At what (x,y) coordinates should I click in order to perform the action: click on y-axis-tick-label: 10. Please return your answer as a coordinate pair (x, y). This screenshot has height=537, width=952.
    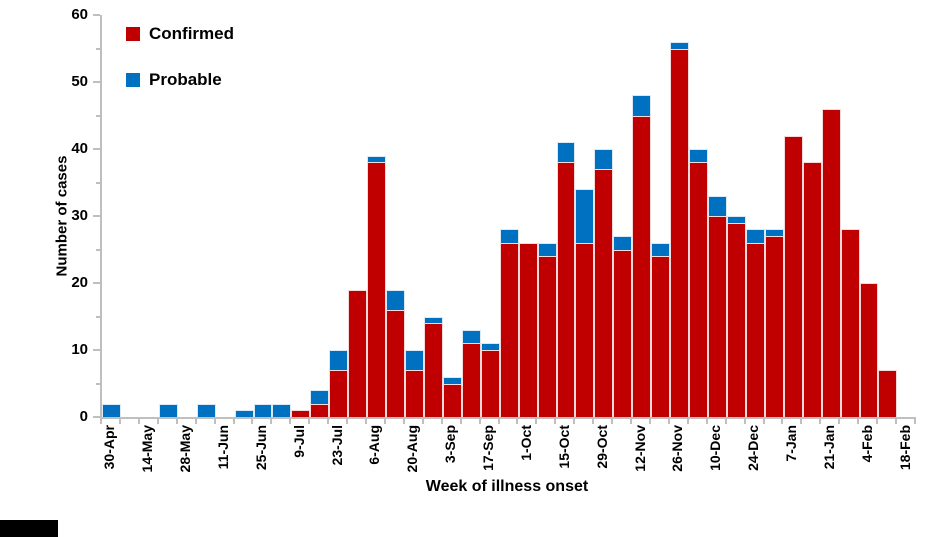
    Looking at the image, I should click on (79, 349).